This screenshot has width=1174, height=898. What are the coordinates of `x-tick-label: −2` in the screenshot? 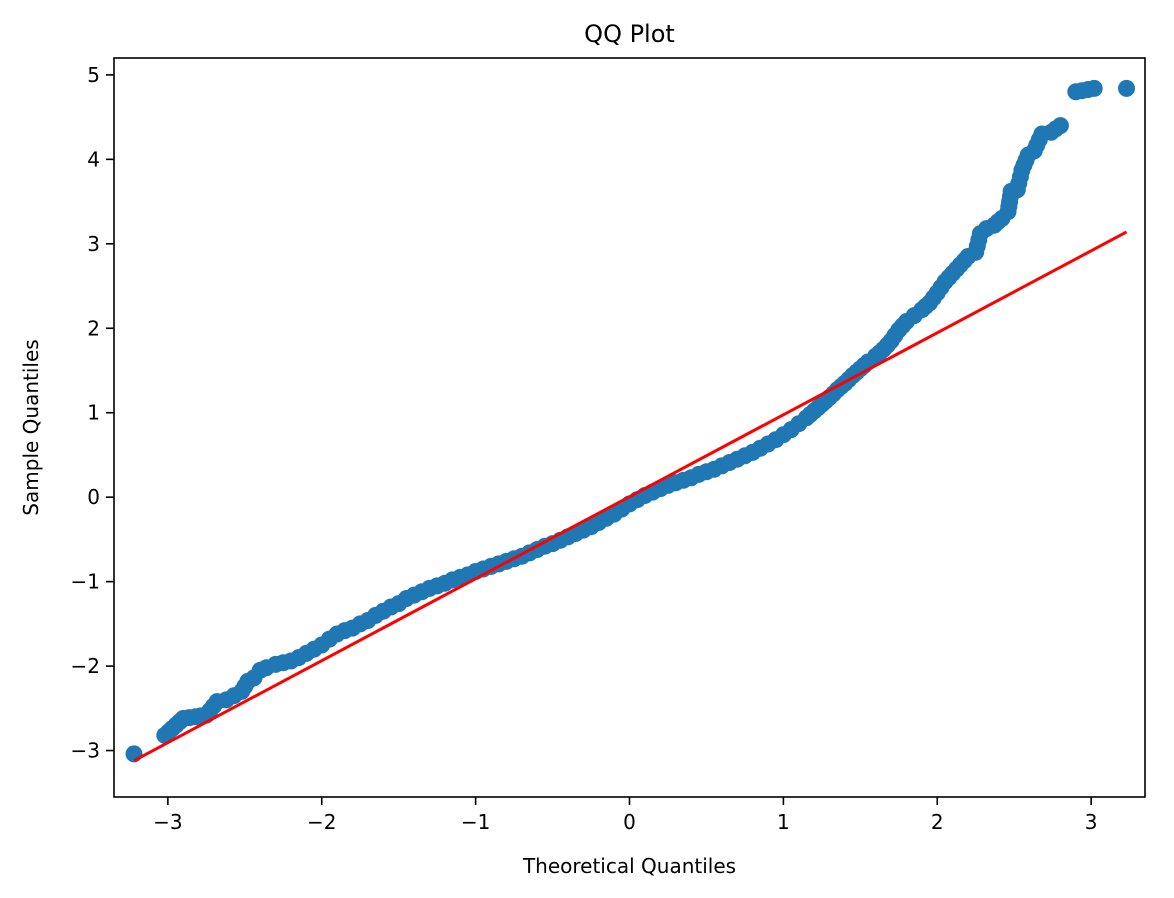 It's located at (321, 822).